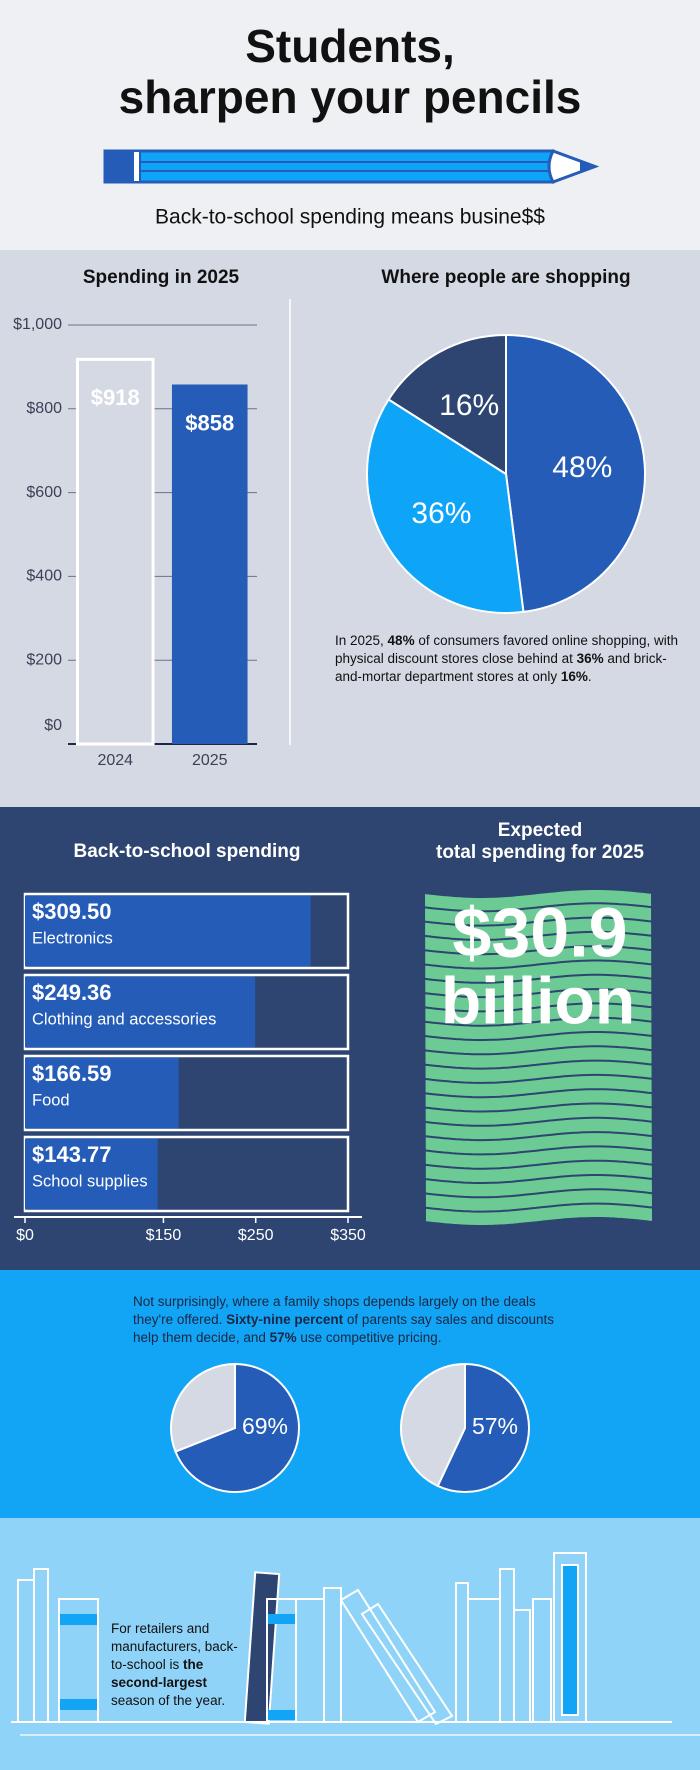  Describe the element at coordinates (115, 760) in the screenshot. I see `x-tick-label: 2024` at that location.